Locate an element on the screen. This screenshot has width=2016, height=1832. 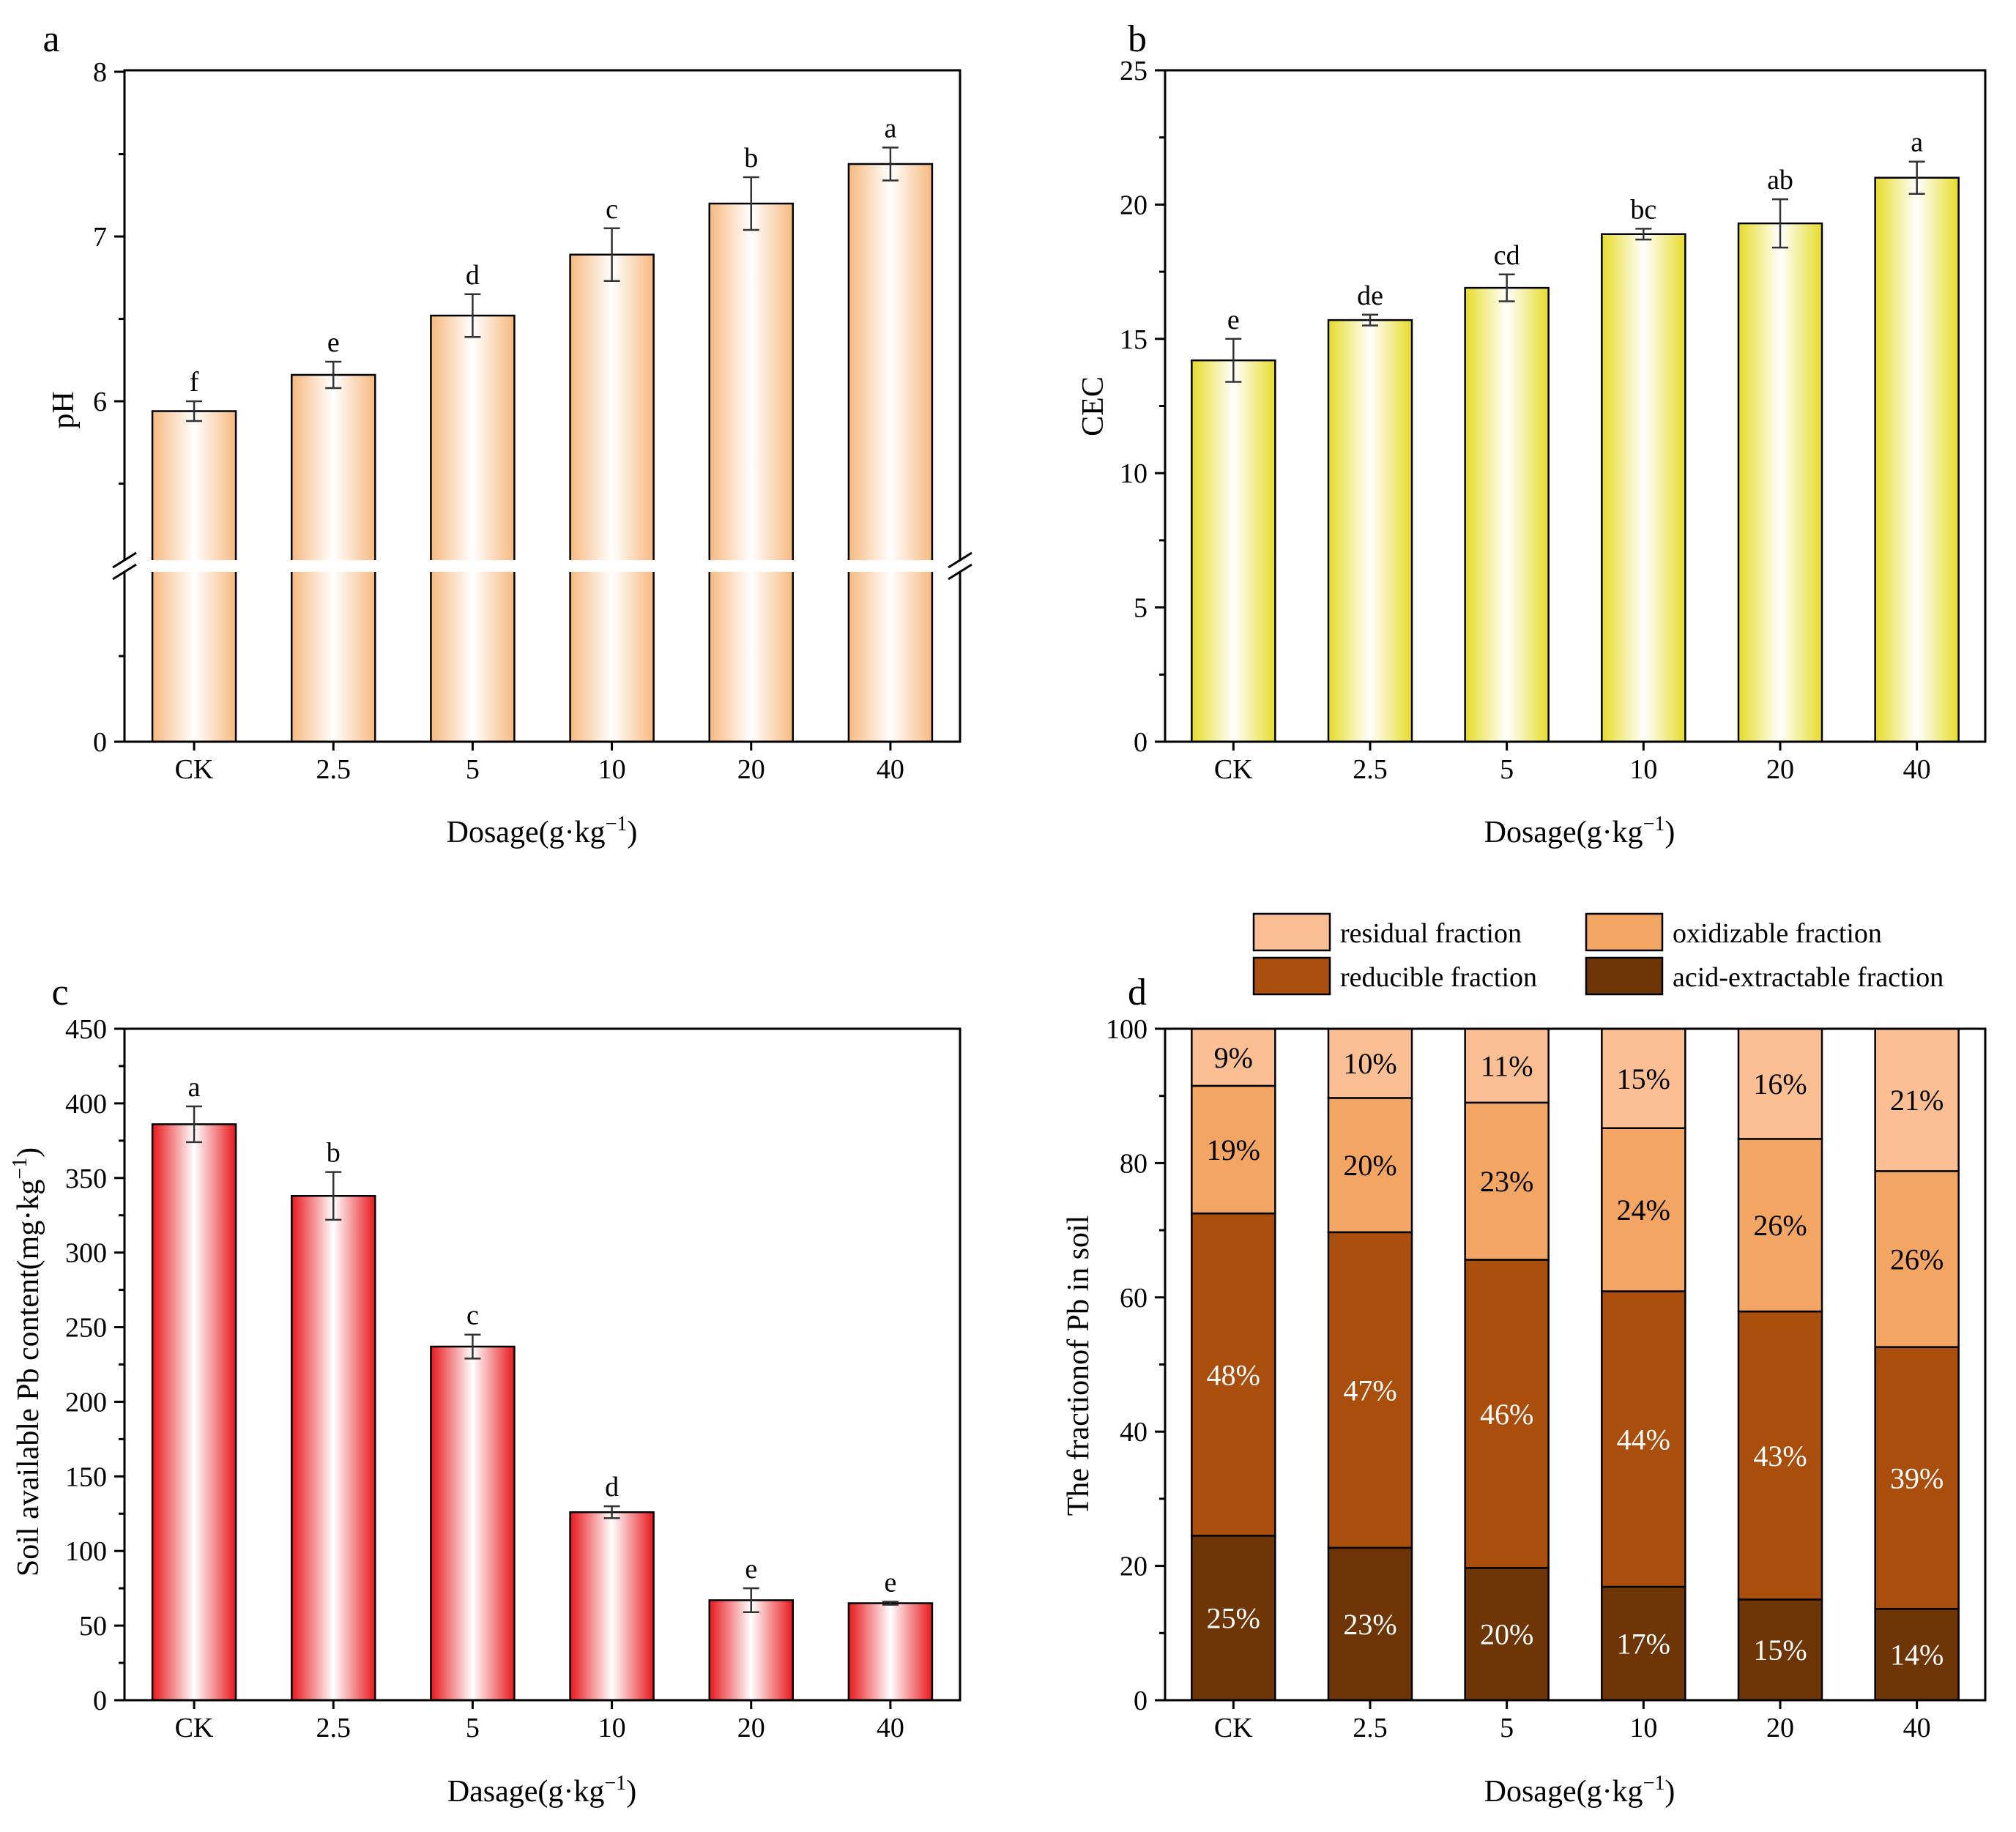
panel-letter-d: d is located at coordinates (1137, 992).